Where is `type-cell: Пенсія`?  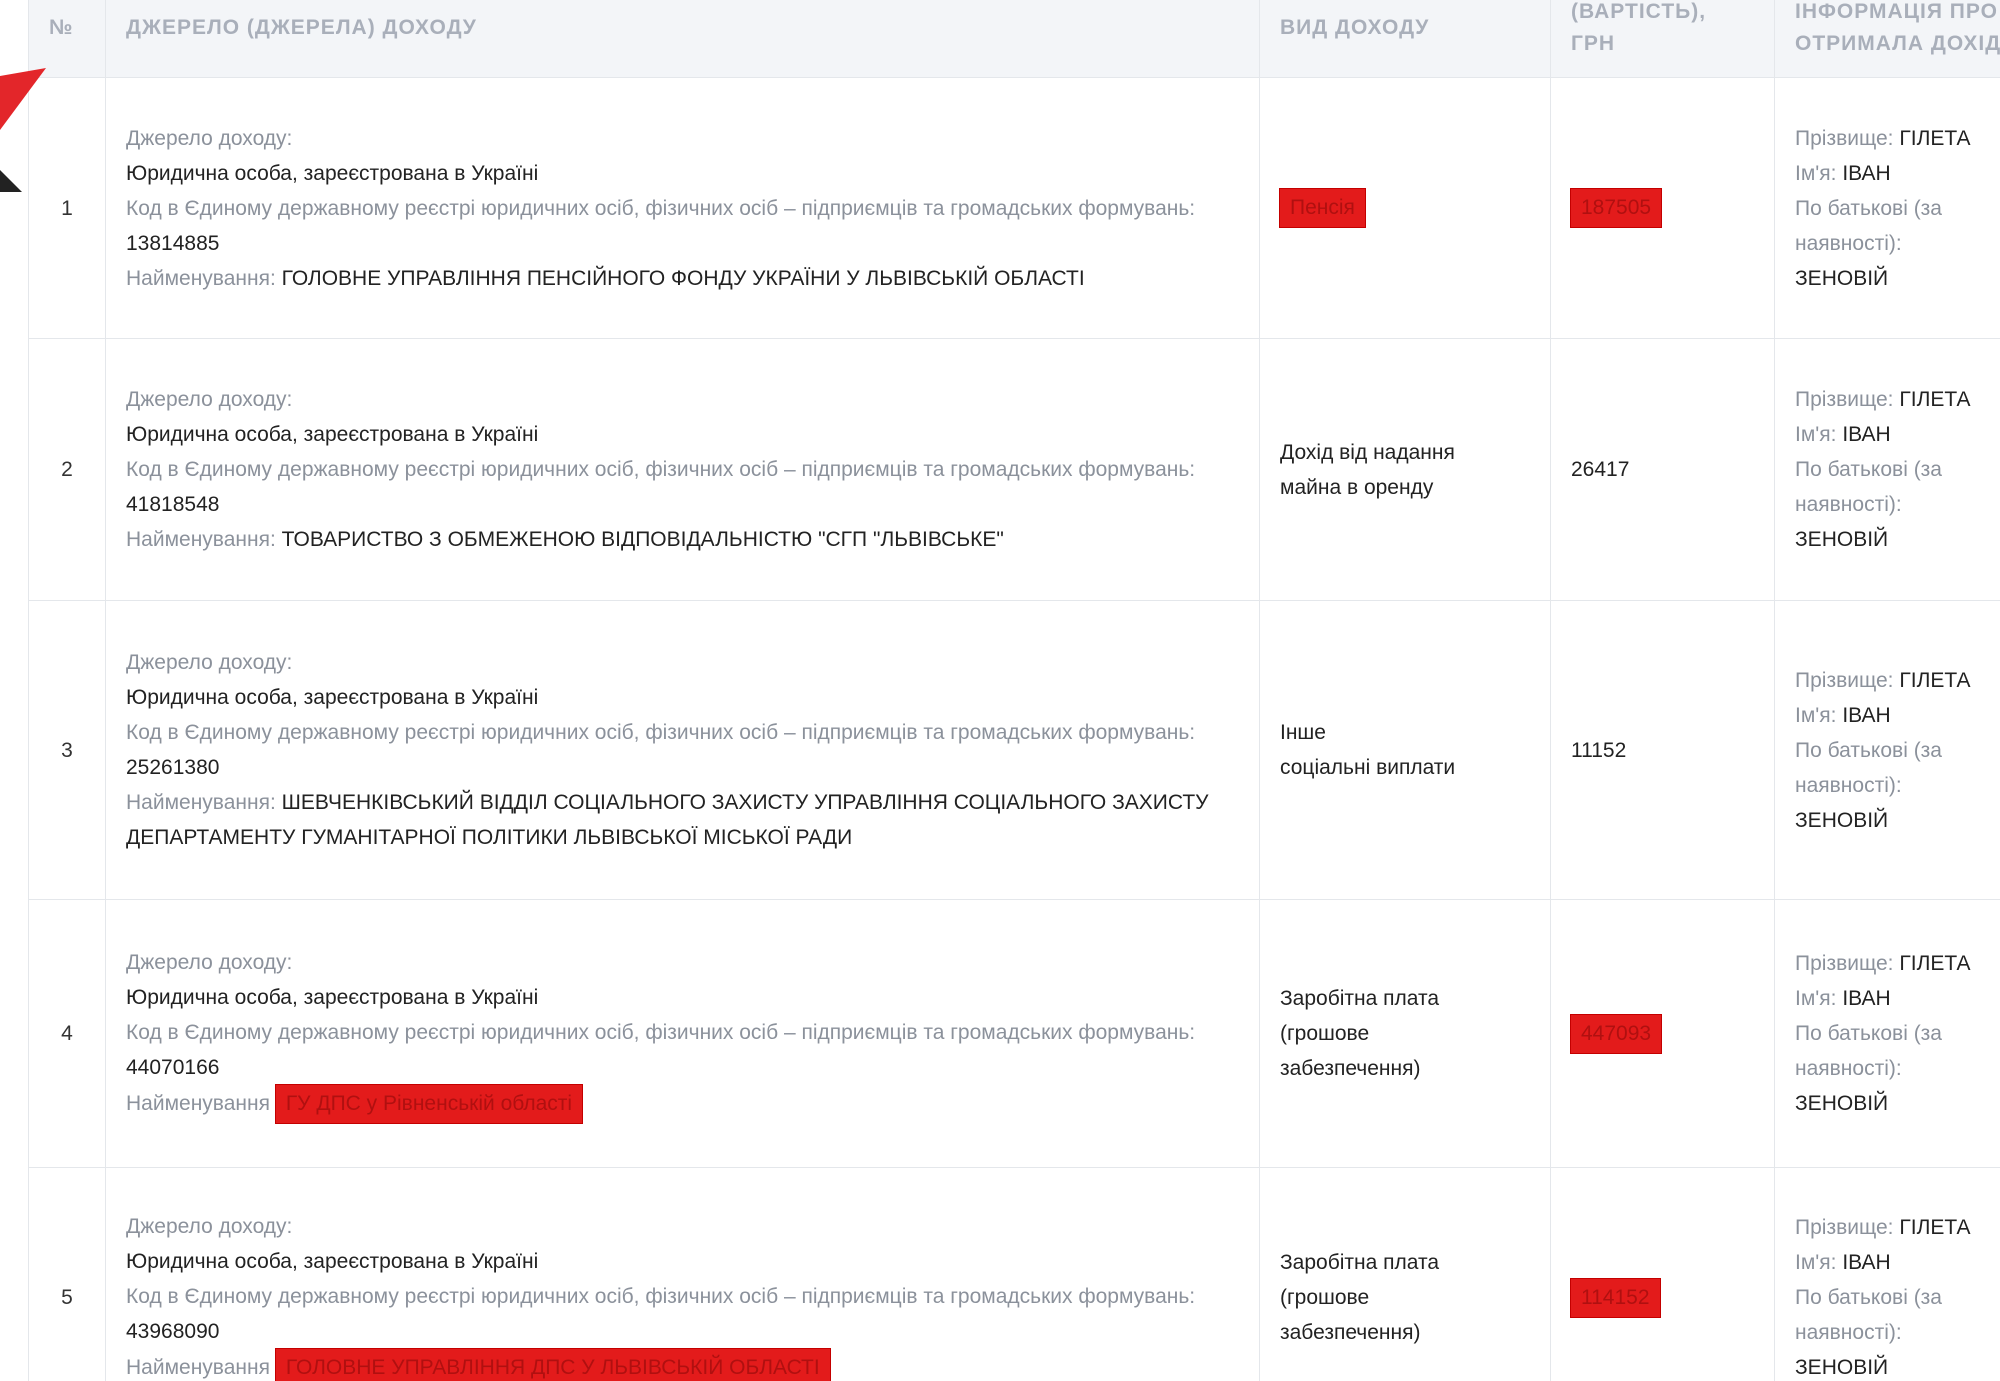
type-cell: Пенсія is located at coordinates (1405, 208).